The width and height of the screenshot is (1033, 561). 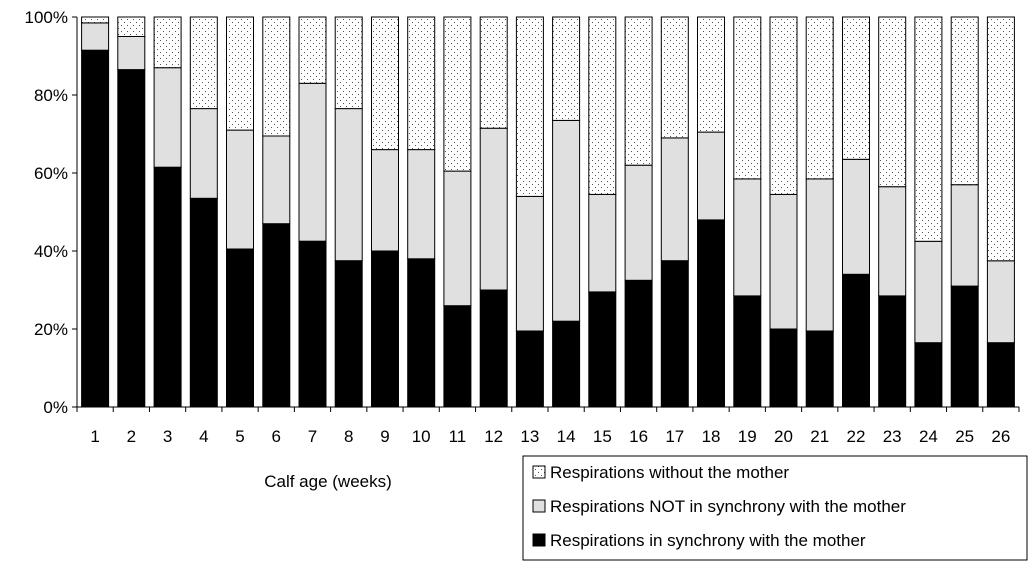 I want to click on y-tick-label: 60%, so click(x=51, y=173).